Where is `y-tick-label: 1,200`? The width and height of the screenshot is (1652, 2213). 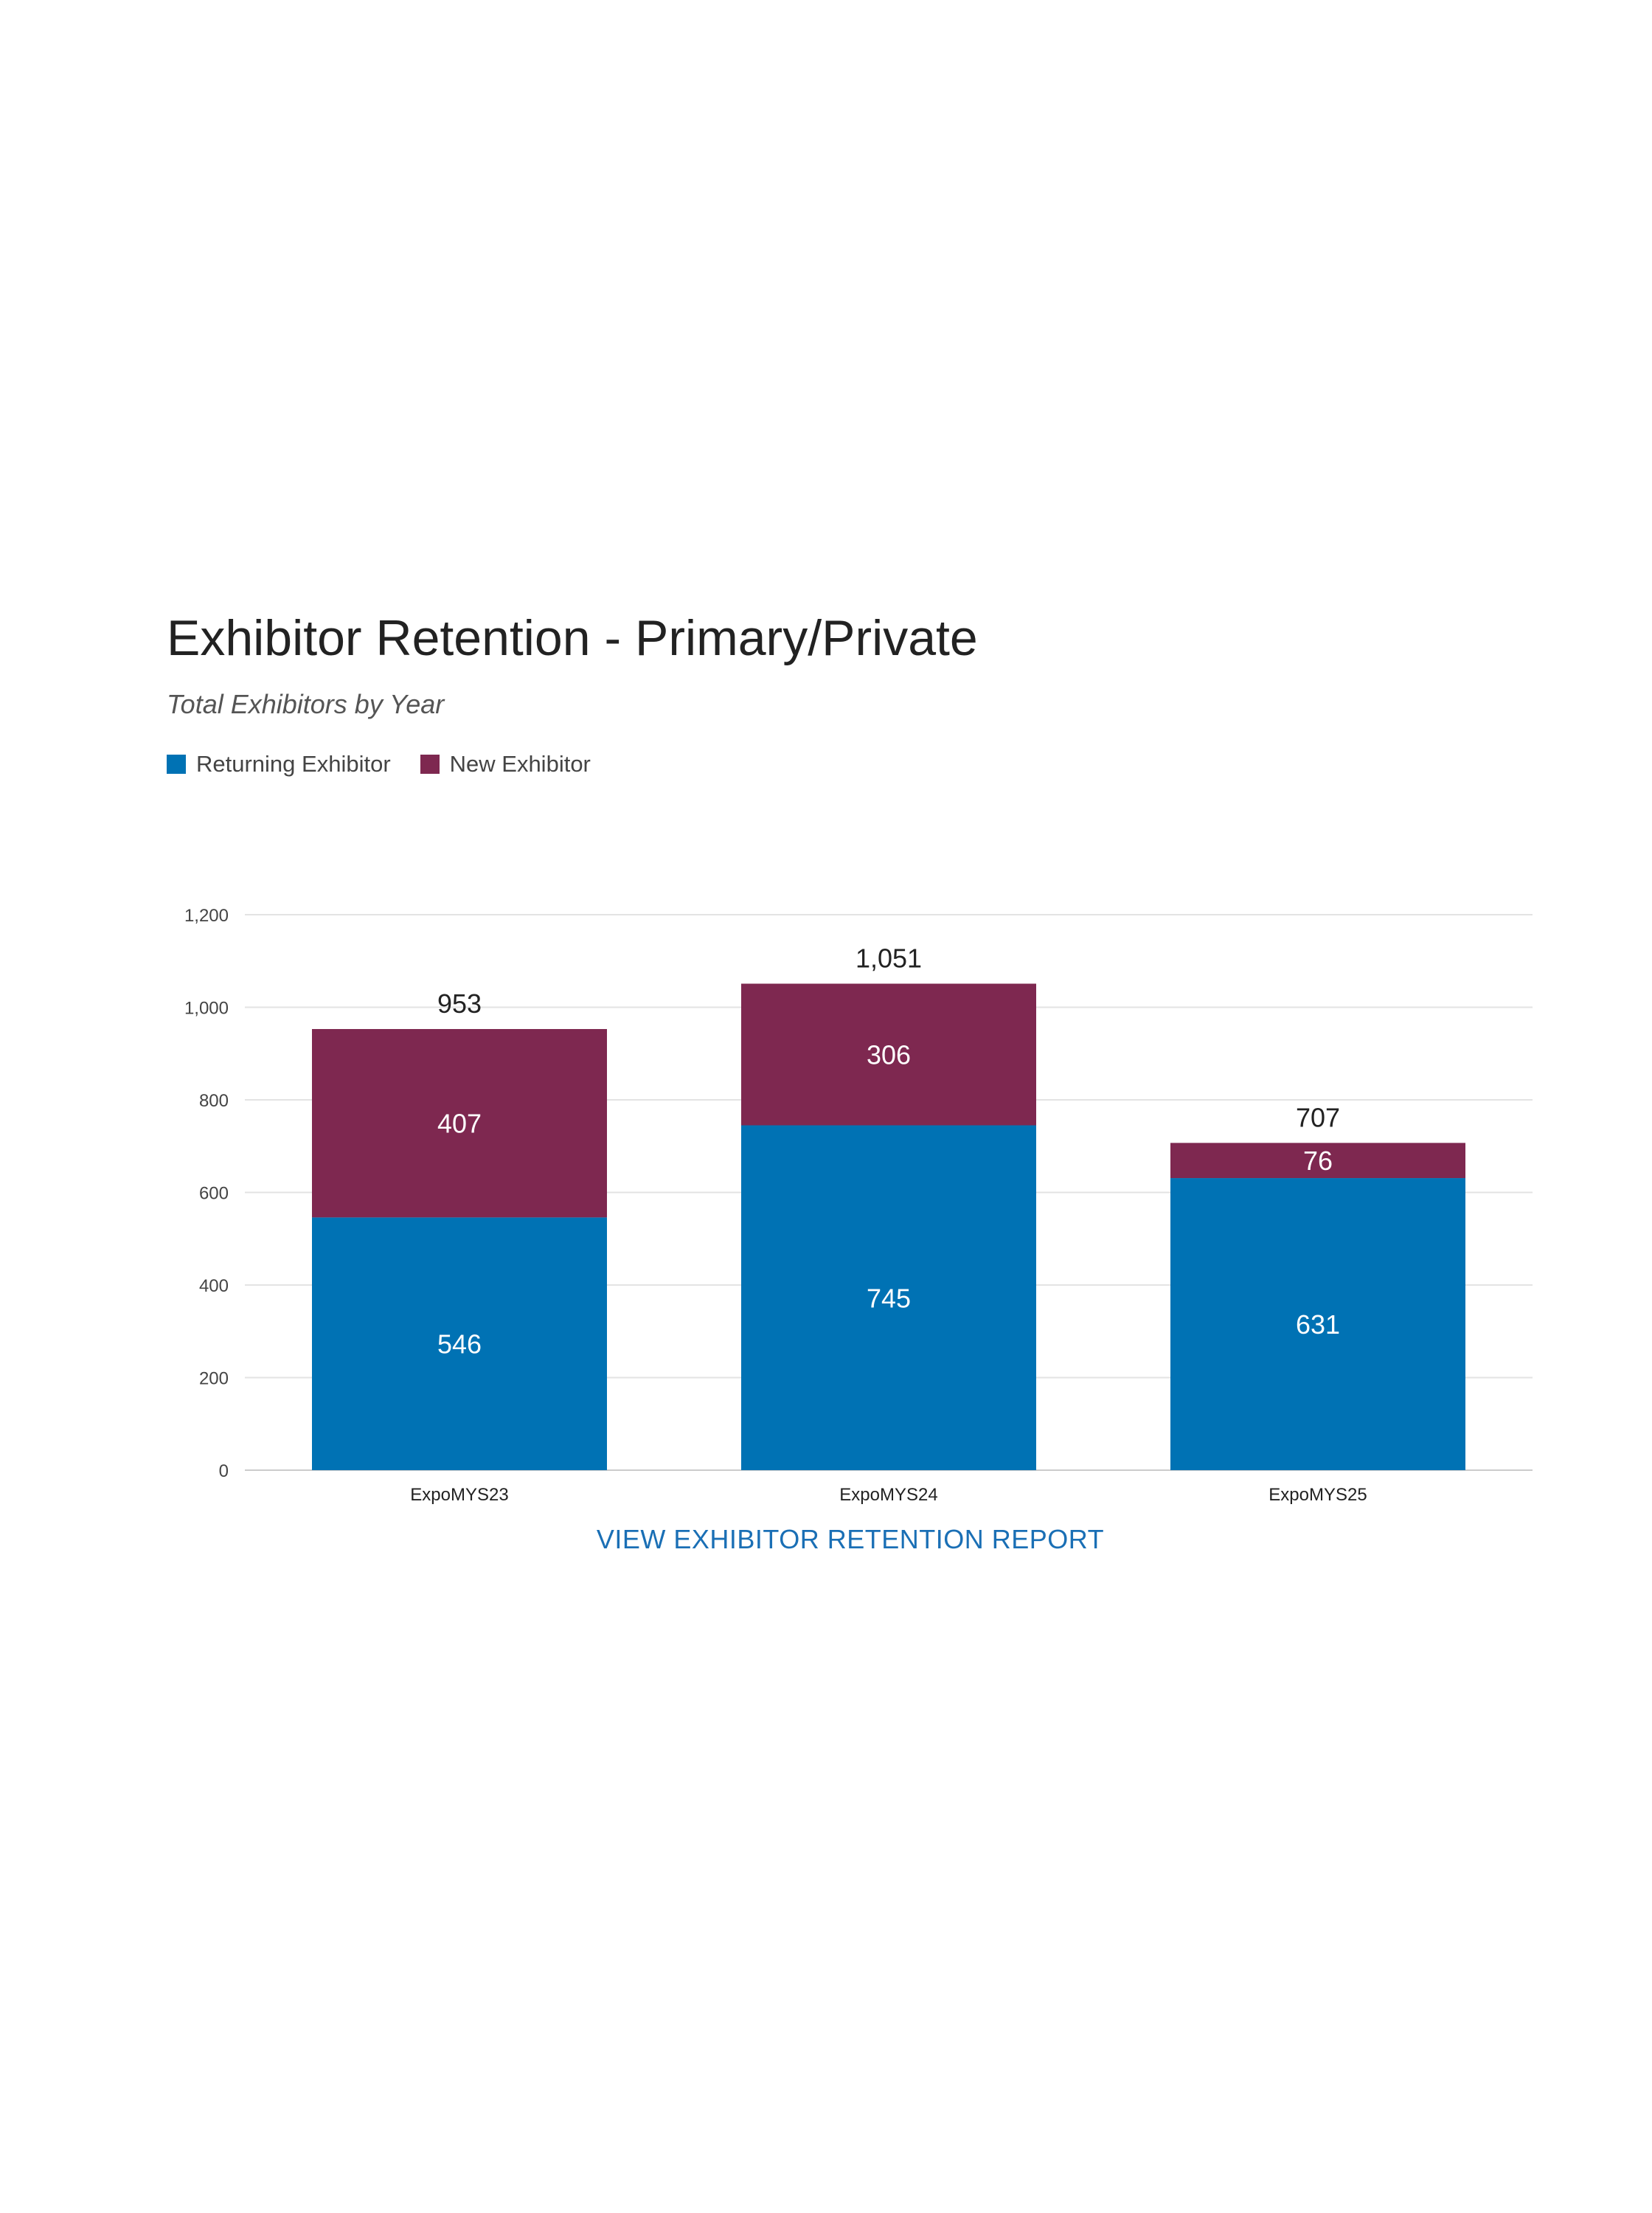 y-tick-label: 1,200 is located at coordinates (206, 916).